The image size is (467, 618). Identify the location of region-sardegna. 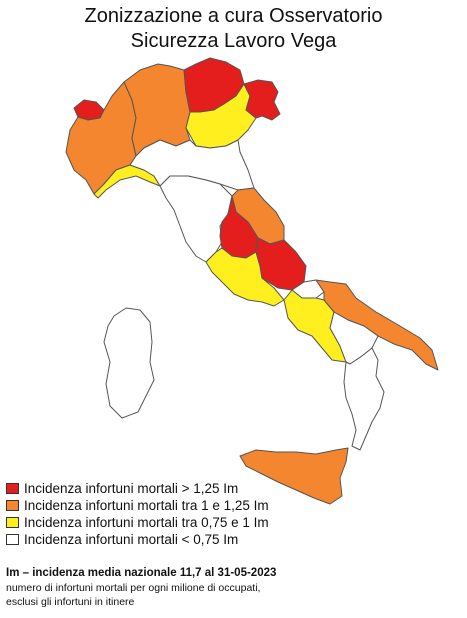
(129, 363).